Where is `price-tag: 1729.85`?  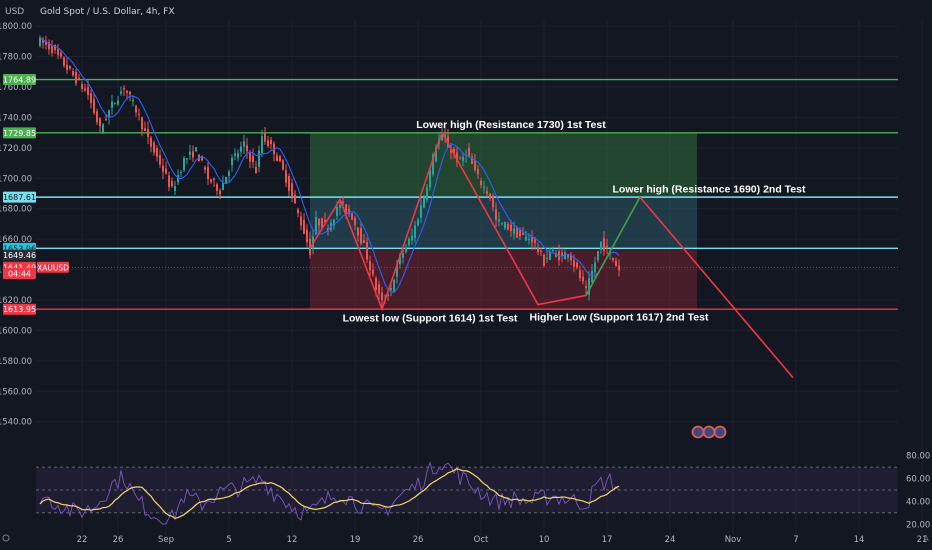 price-tag: 1729.85 is located at coordinates (19, 133).